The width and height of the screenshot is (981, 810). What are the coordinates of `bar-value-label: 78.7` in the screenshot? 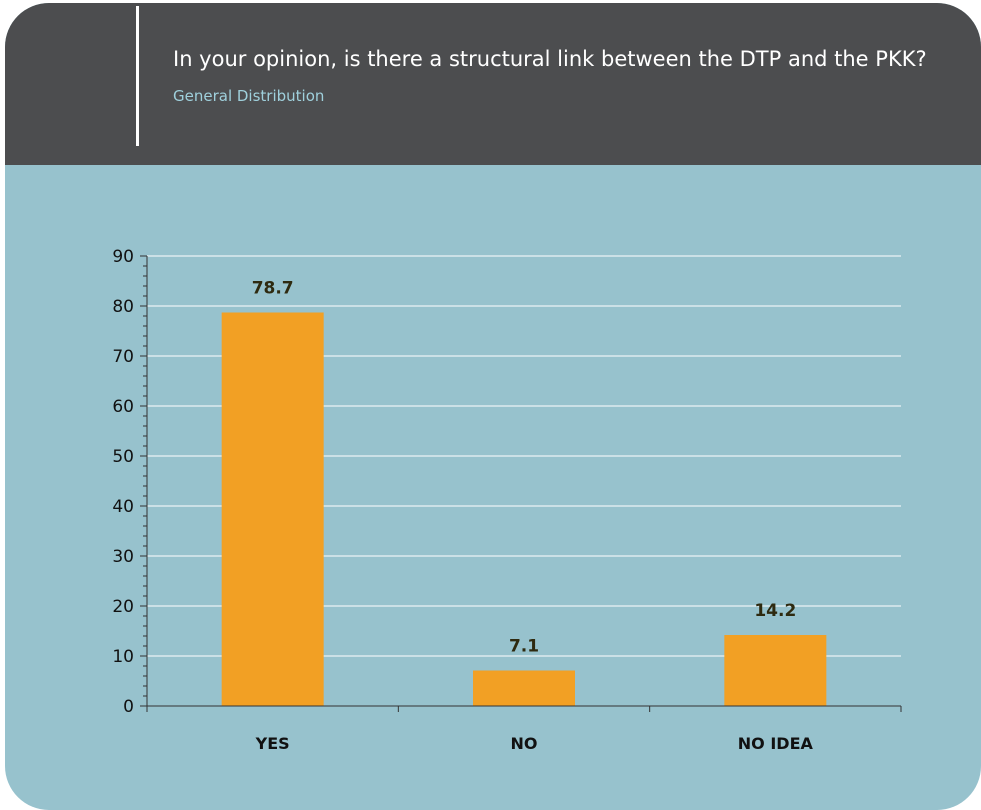 It's located at (273, 289).